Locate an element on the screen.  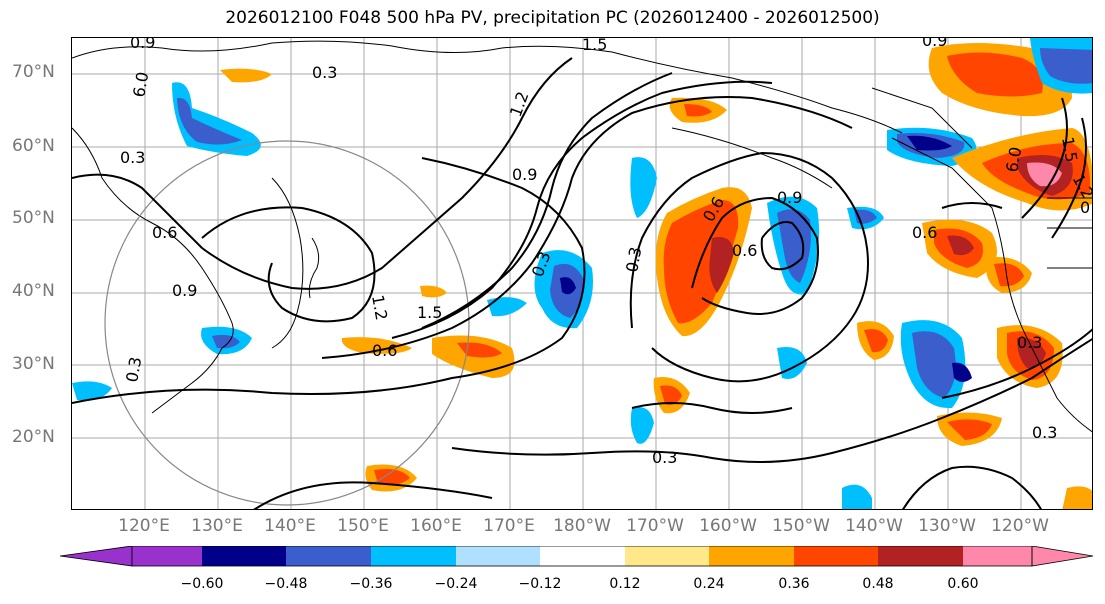
colorbar-tick: −0.24 is located at coordinates (456, 584).